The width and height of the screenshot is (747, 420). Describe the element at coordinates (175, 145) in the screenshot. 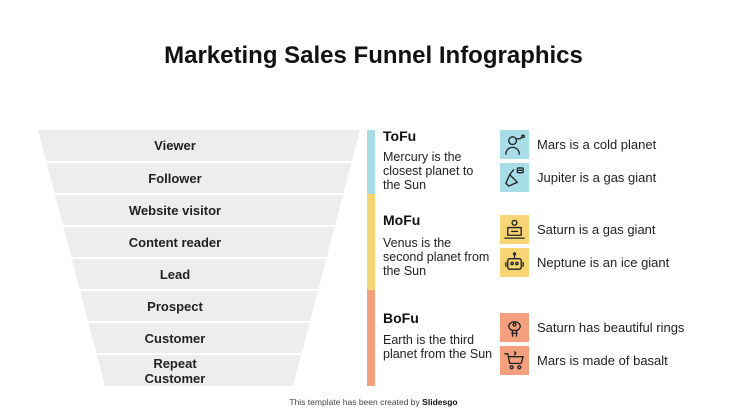

I see `funnel-level-viewer: Viewer` at that location.